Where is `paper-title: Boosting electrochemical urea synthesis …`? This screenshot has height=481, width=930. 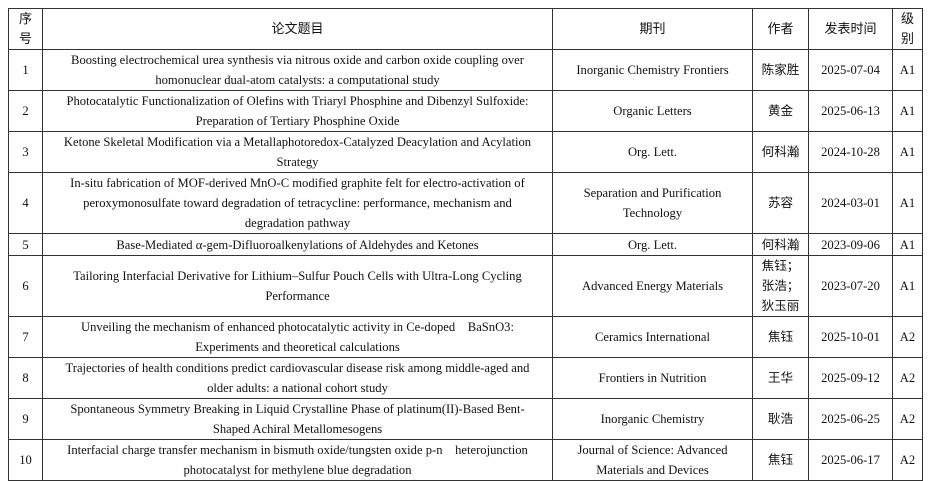
paper-title: Boosting electrochemical urea synthesis … is located at coordinates (297, 70).